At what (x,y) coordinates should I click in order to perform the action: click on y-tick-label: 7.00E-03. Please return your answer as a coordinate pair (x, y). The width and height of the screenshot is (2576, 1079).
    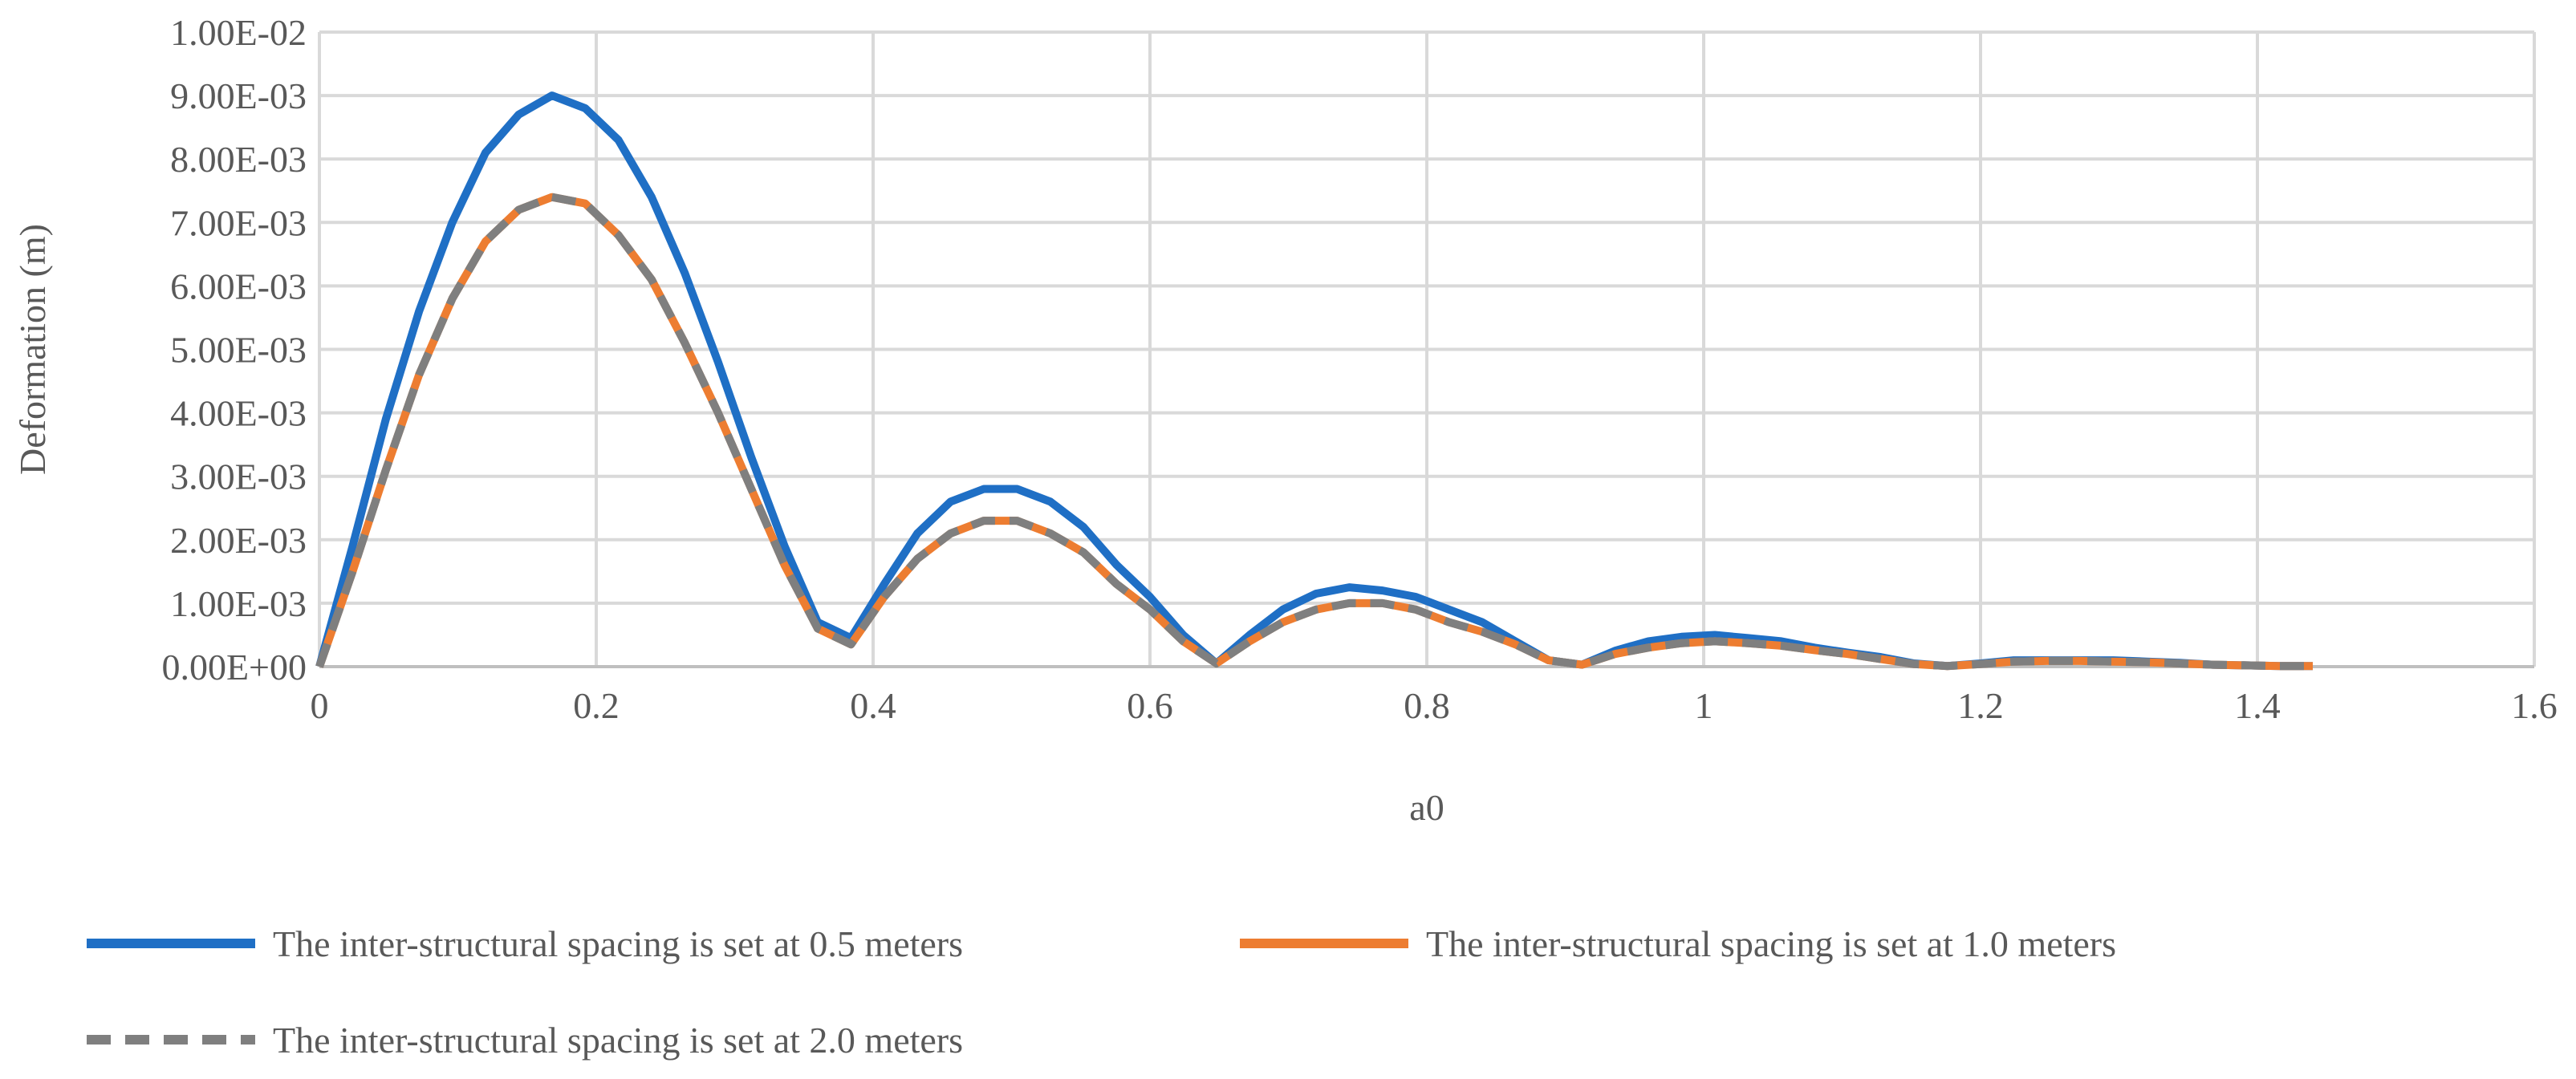
    Looking at the image, I should click on (238, 222).